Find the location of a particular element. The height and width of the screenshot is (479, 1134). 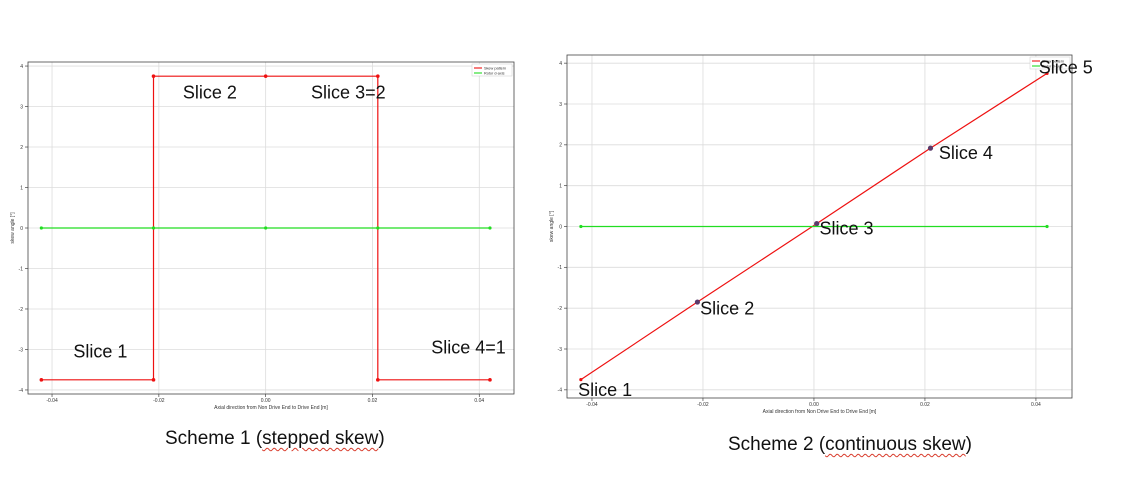

caption-scheme-2: Scheme 2 (continuous skew) is located at coordinates (850, 445).